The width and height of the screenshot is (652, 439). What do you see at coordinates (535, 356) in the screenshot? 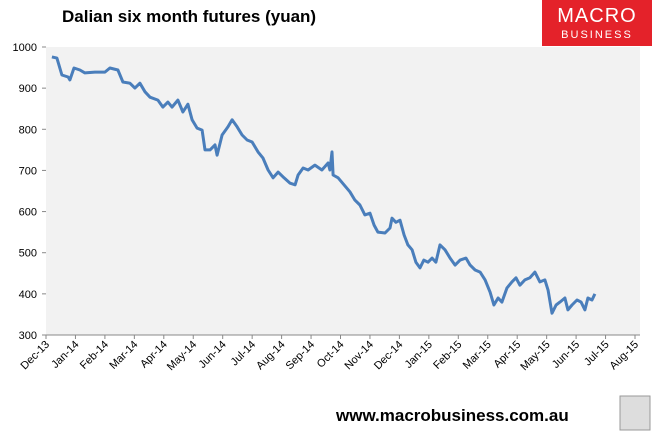
I see `x-tick-label: May-15` at bounding box center [535, 356].